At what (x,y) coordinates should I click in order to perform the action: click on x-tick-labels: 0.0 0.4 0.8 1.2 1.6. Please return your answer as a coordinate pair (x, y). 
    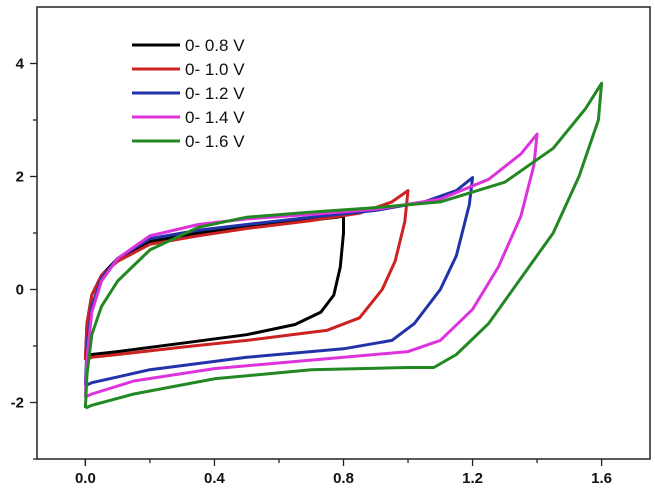
    Looking at the image, I should click on (343, 478).